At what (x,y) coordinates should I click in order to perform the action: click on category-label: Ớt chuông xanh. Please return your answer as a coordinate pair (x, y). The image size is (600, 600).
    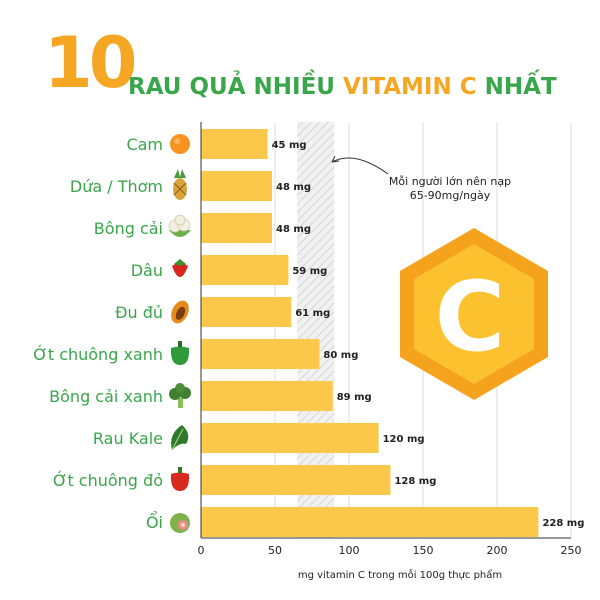
    Looking at the image, I should click on (98, 354).